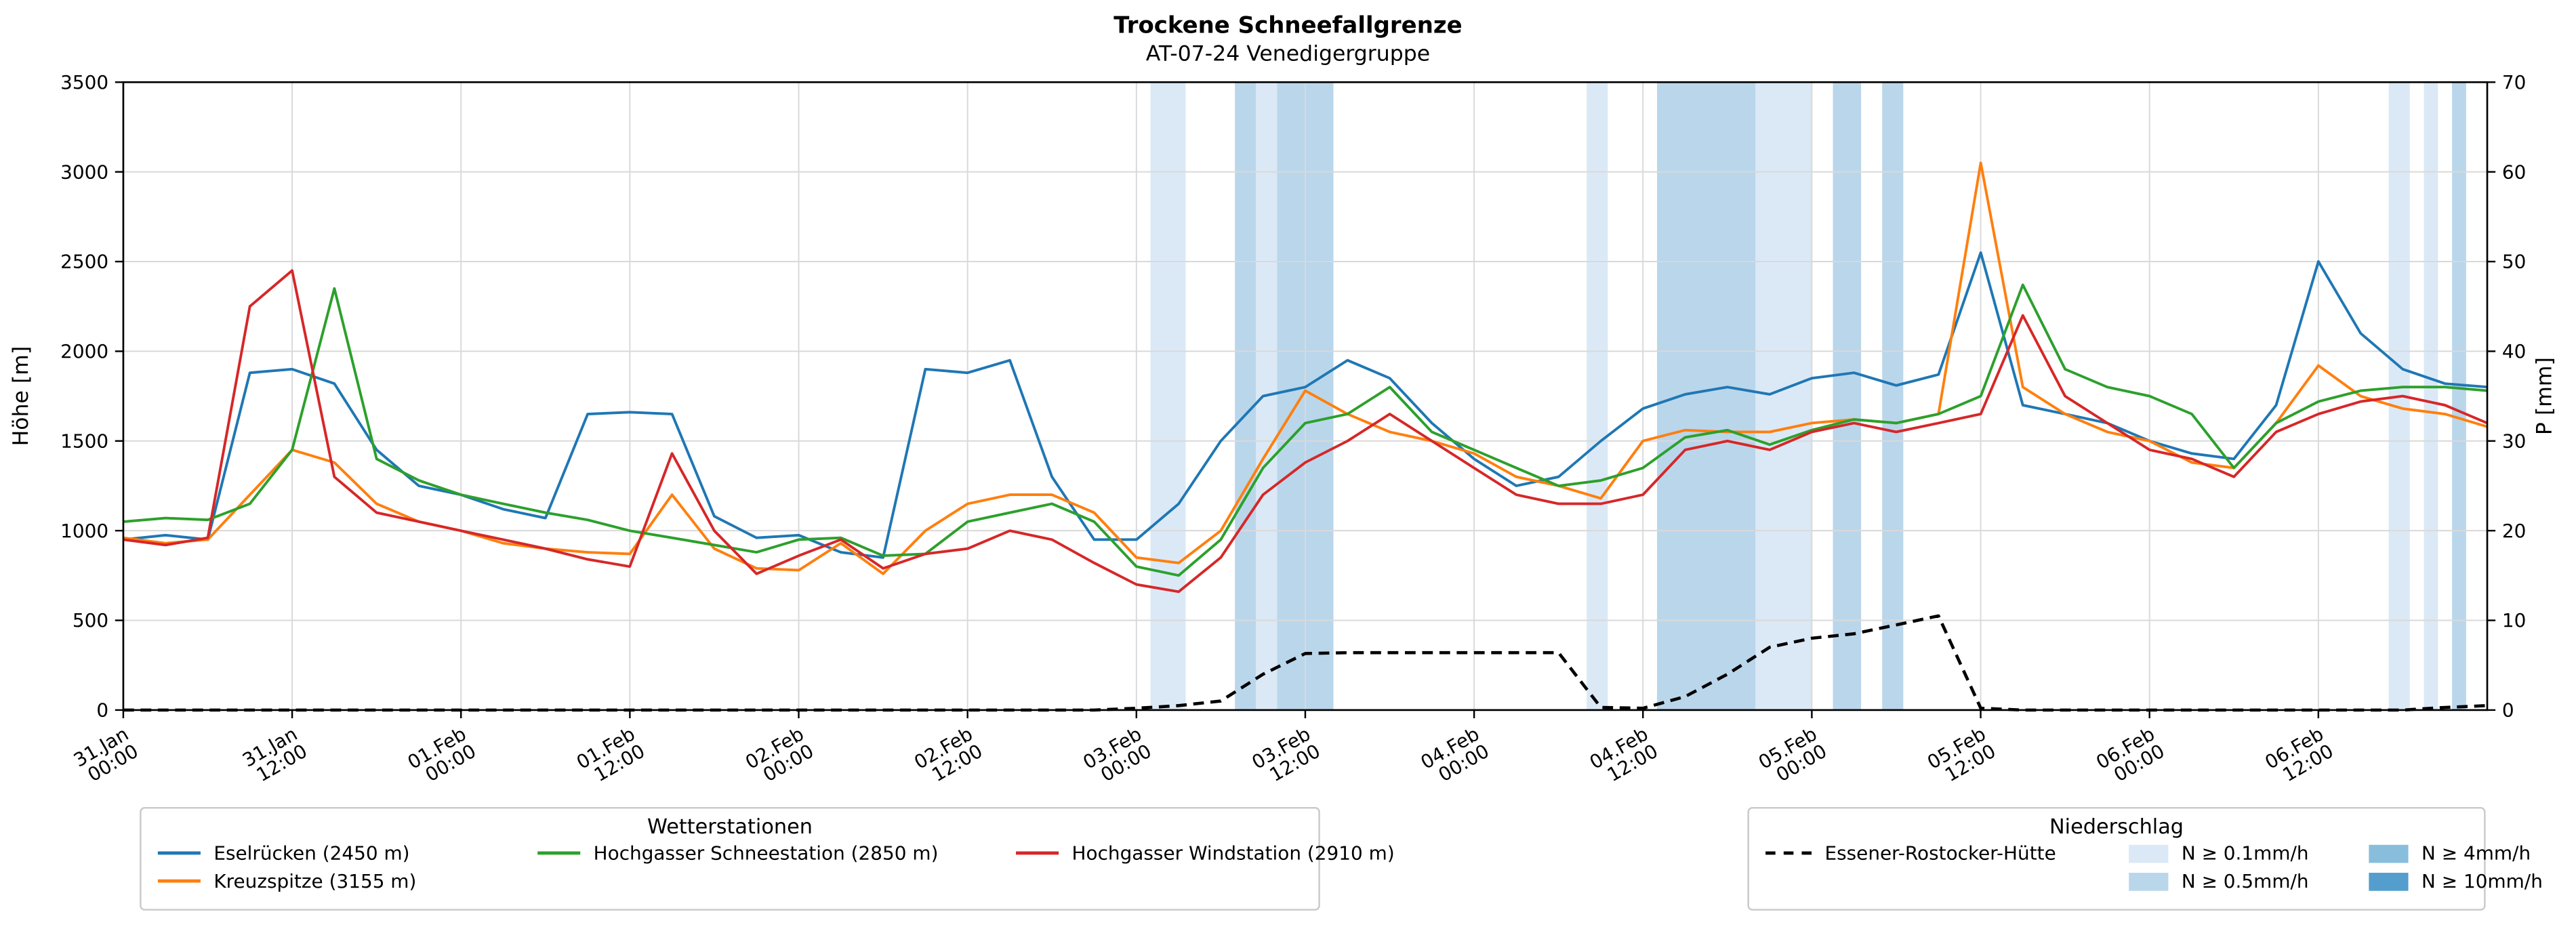 This screenshot has height=929, width=2576. I want to click on xtick-label: 06.Feb12:00, so click(2299, 756).